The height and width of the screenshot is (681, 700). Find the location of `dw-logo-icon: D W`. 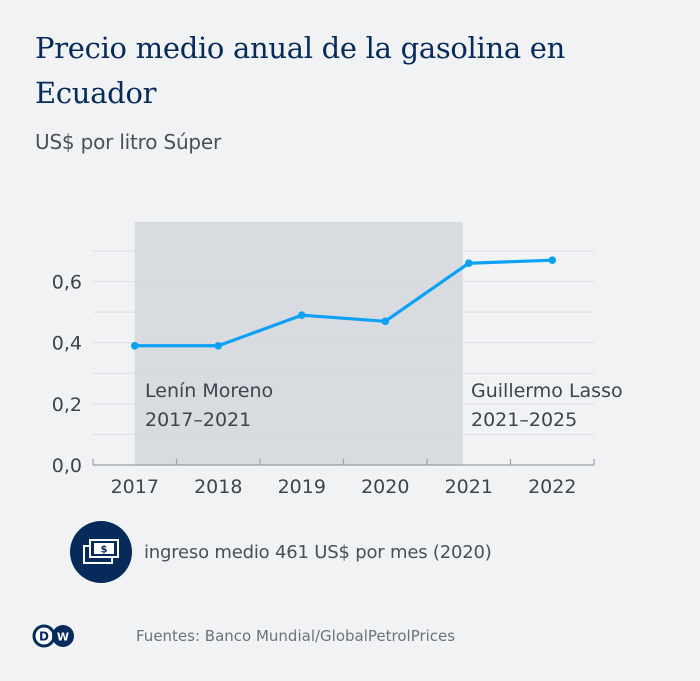

dw-logo-icon: D W is located at coordinates (53, 636).